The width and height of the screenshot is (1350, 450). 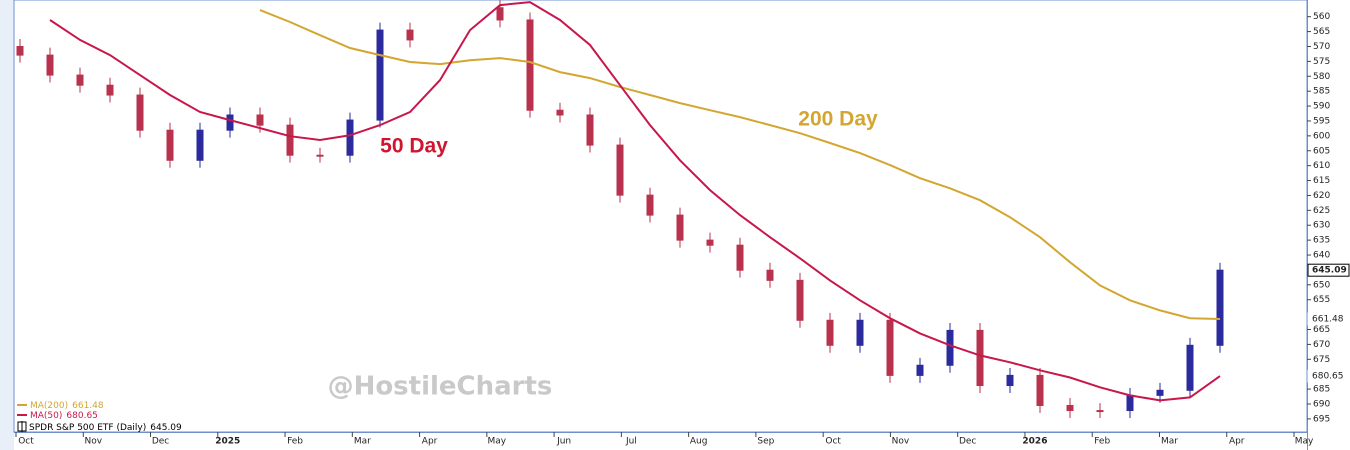 What do you see at coordinates (82, 416) in the screenshot?
I see `legend-value: 680.65` at bounding box center [82, 416].